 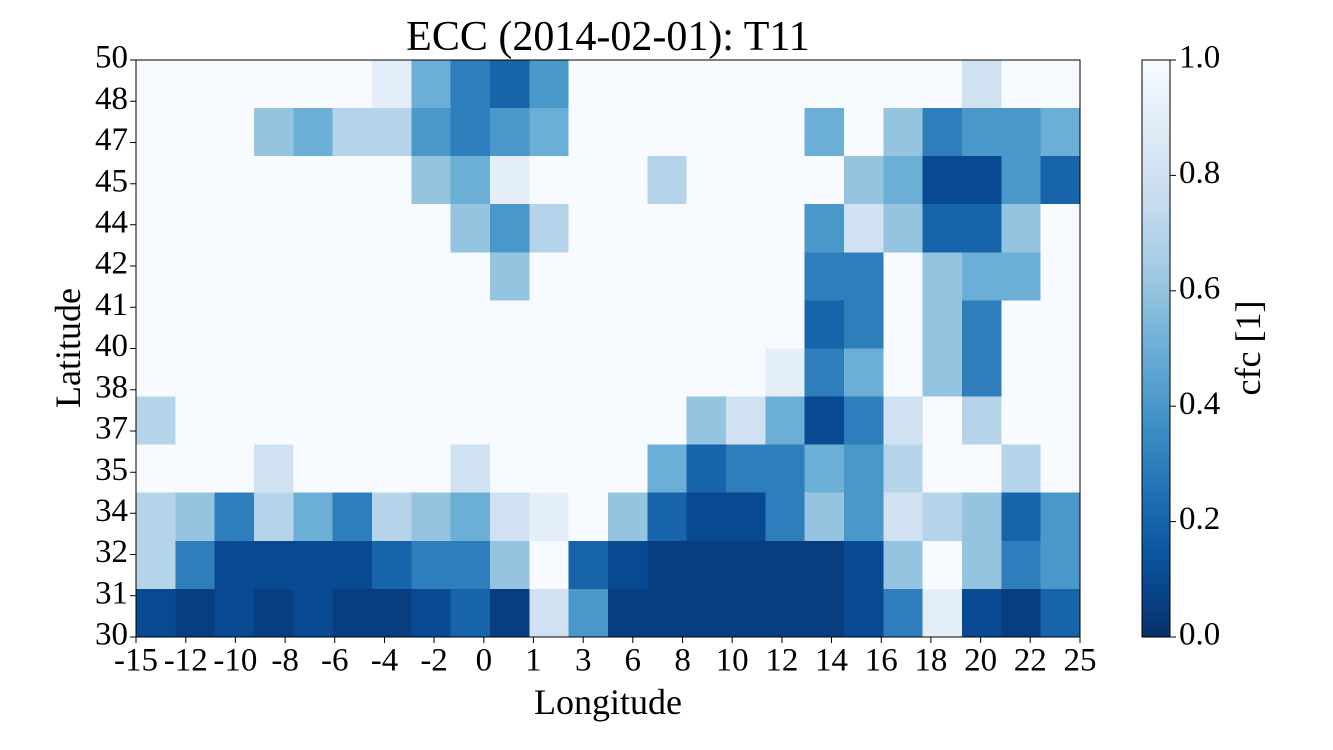 What do you see at coordinates (781, 661) in the screenshot?
I see `x-tick-label: 12` at bounding box center [781, 661].